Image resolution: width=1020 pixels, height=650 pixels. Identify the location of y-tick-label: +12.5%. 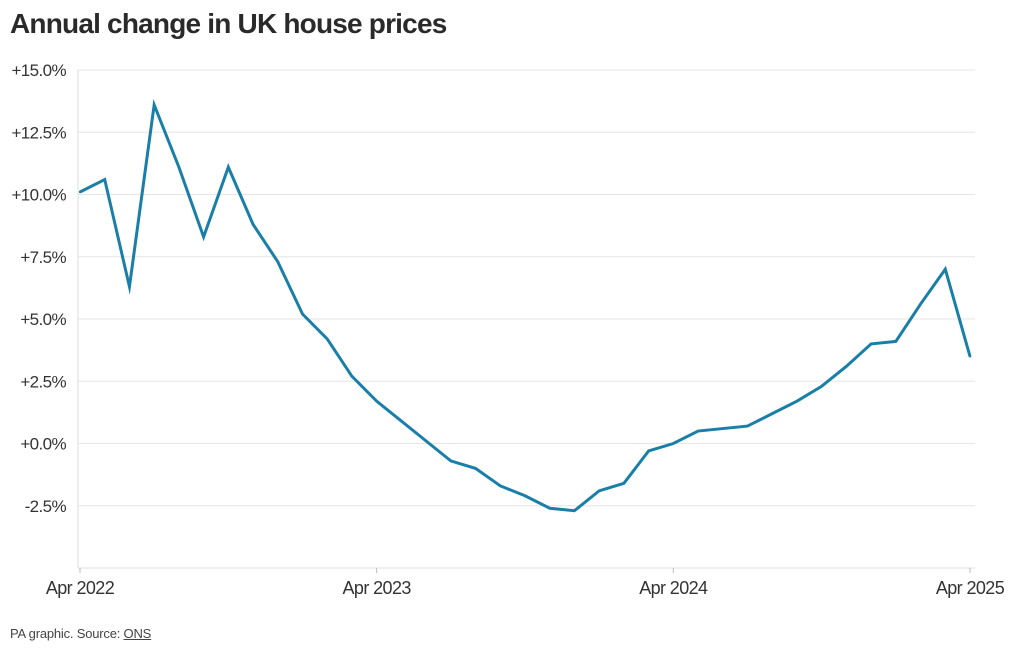
(38, 132).